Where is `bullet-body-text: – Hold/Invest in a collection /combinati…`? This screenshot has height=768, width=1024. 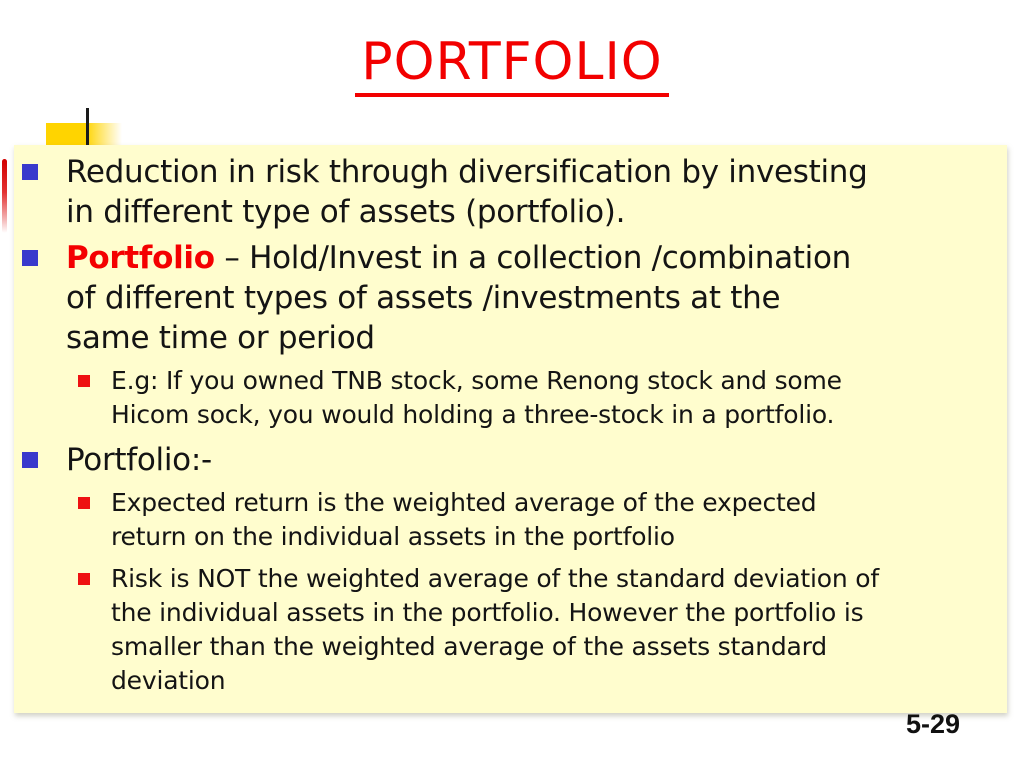 bullet-body-text: – Hold/Invest in a collection /combinati… is located at coordinates (458, 298).